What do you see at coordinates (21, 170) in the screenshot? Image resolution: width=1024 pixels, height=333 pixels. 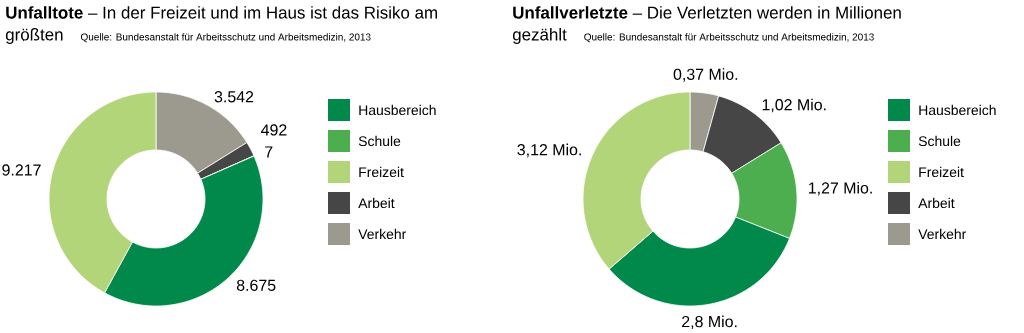 I see `data-label: 9.217` at bounding box center [21, 170].